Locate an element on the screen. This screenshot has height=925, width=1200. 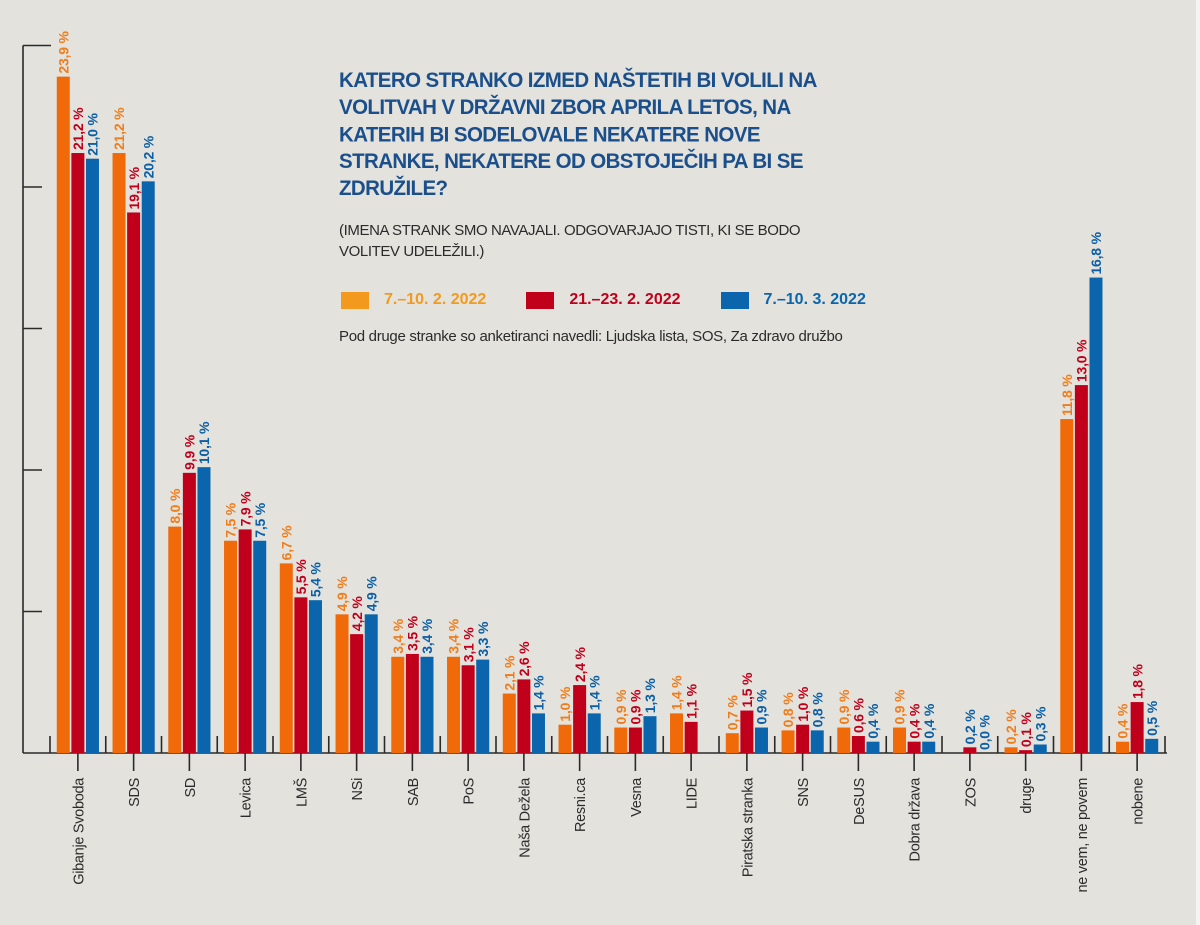
x-category-label: DeSUS is located at coordinates (860, 801).